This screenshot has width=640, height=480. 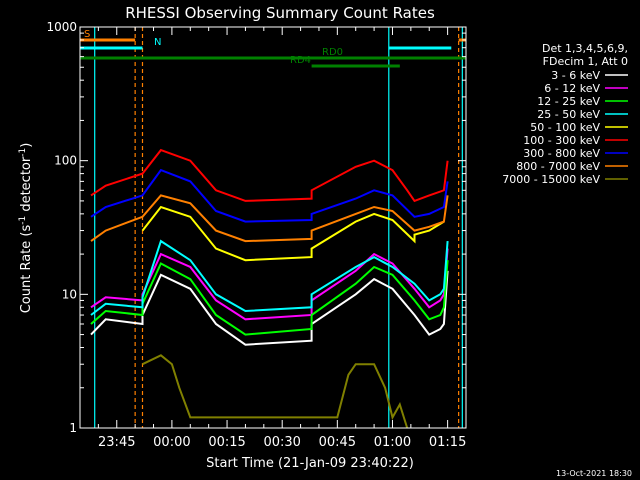 What do you see at coordinates (310, 463) in the screenshot?
I see `x-axis-label: Start Time (21-Jan-09 23:40:22)` at bounding box center [310, 463].